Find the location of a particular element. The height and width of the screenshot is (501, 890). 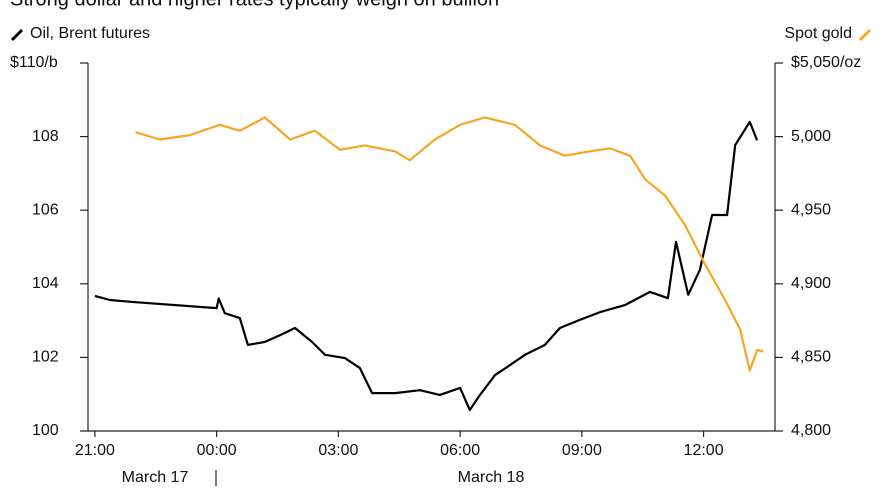

y2-tick-label: 4,900 is located at coordinates (811, 283).